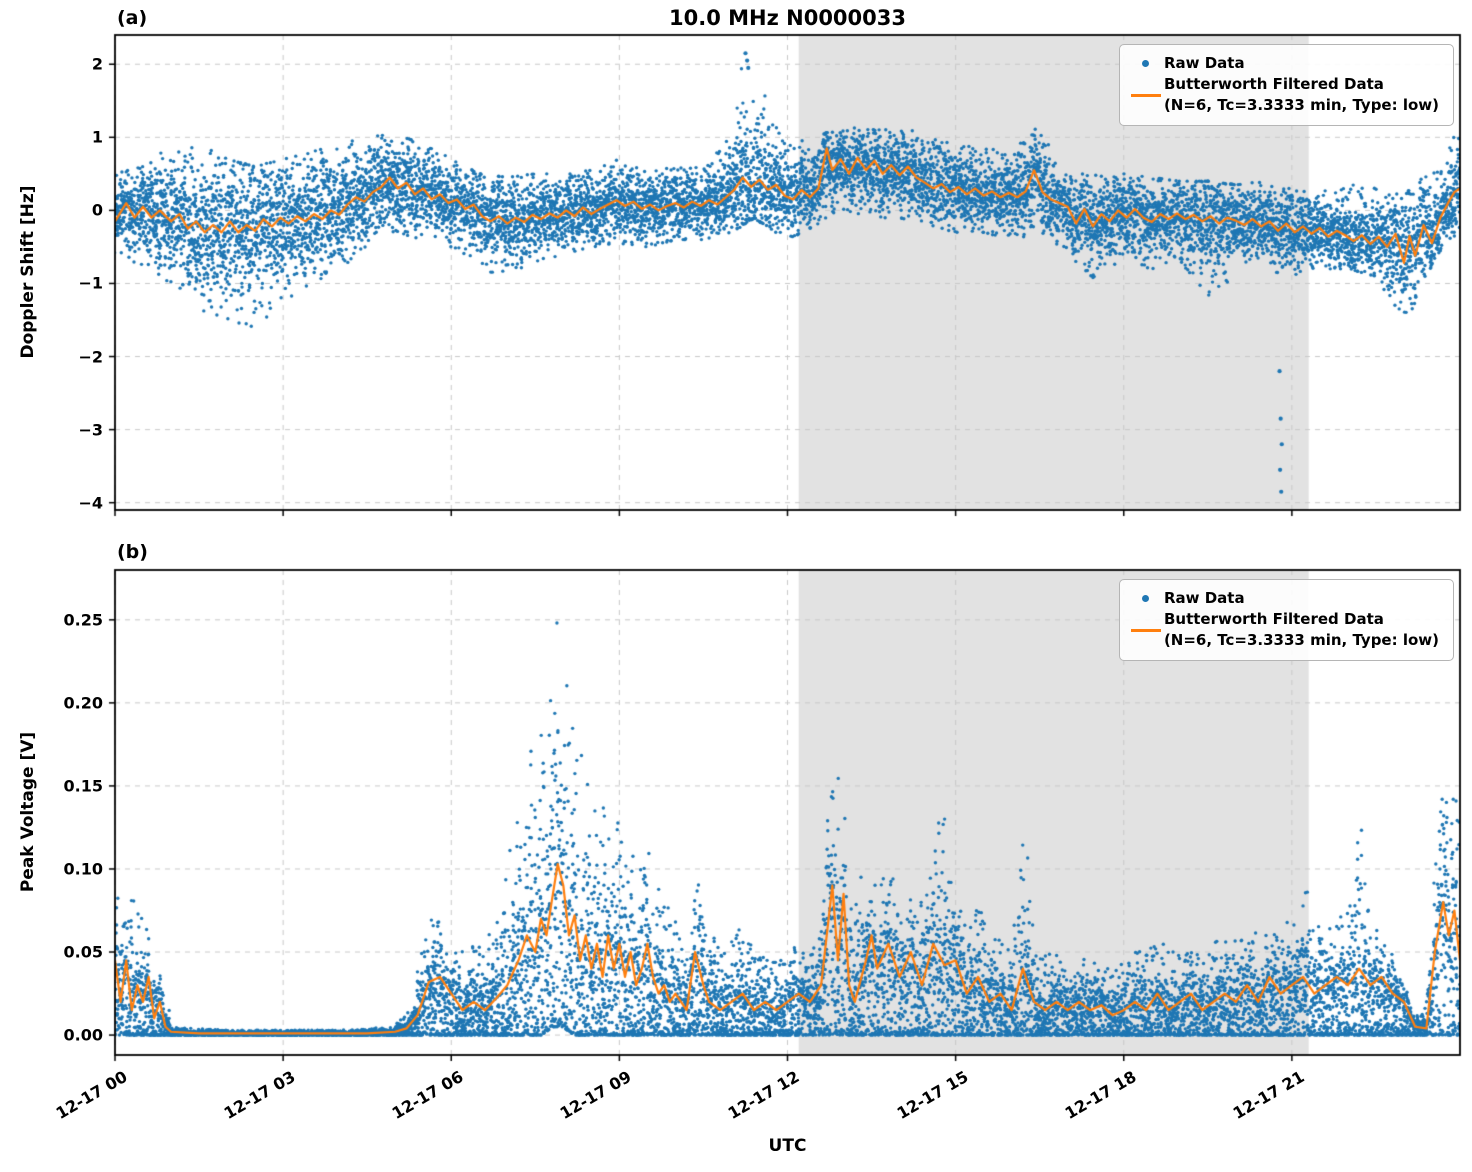  Describe the element at coordinates (83, 952) in the screenshot. I see `y-tick-label: 0.05` at that location.